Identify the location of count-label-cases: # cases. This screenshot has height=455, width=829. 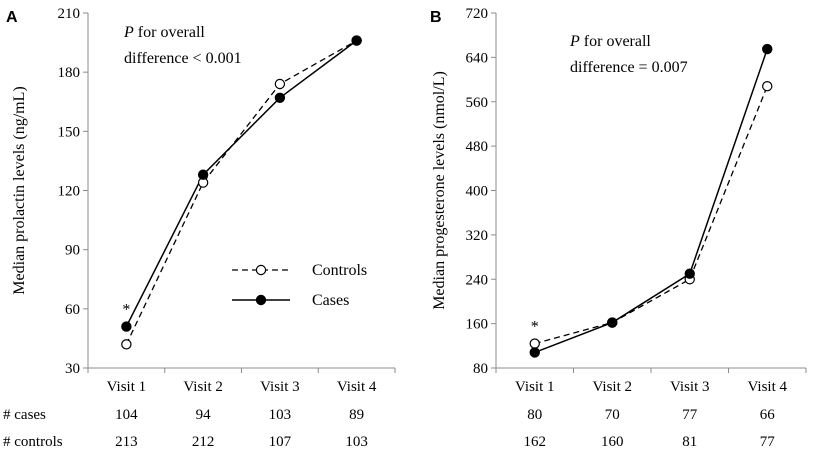
(24, 415).